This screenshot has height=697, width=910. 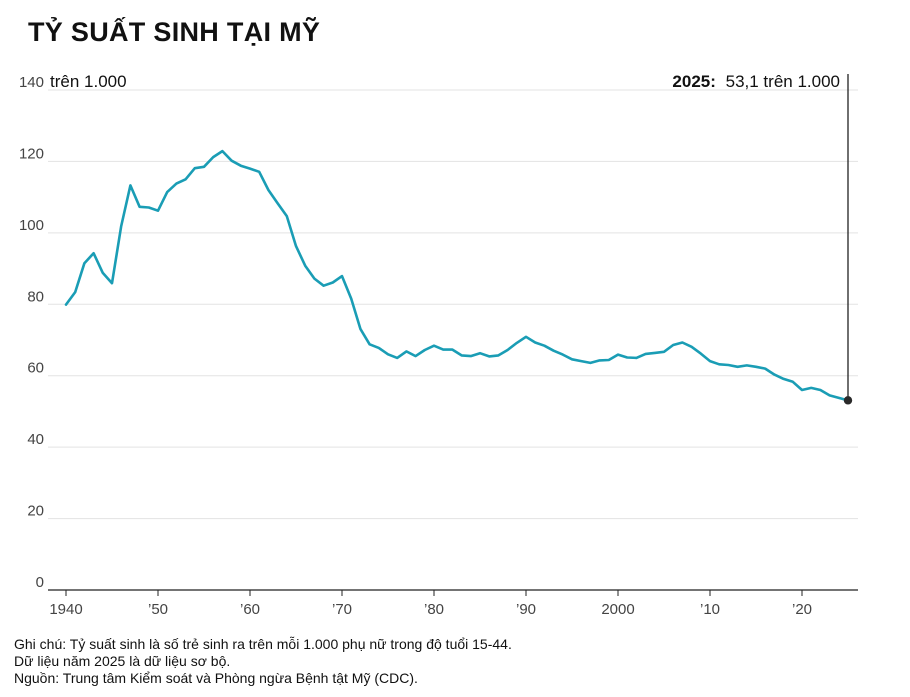 What do you see at coordinates (35, 439) in the screenshot?
I see `y-tick-label-40: 40` at bounding box center [35, 439].